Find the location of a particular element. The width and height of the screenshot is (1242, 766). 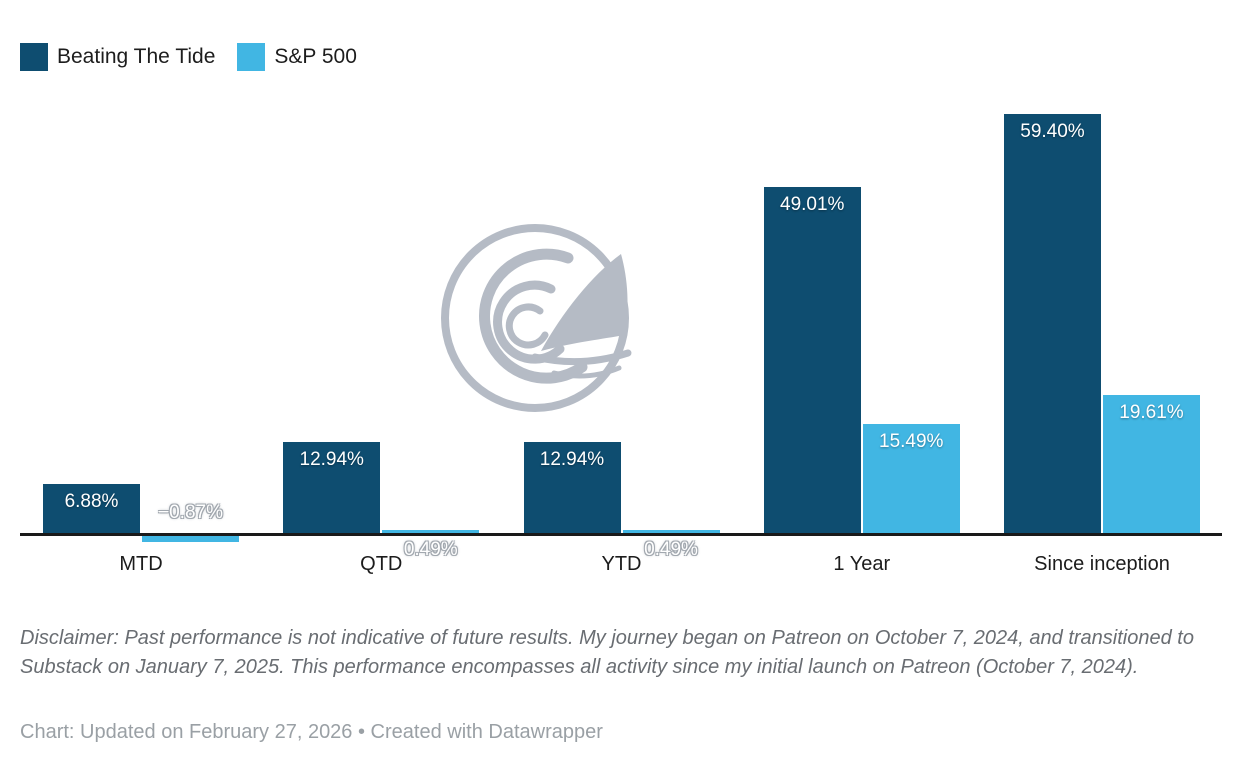

category-label: MTD is located at coordinates (141, 564).